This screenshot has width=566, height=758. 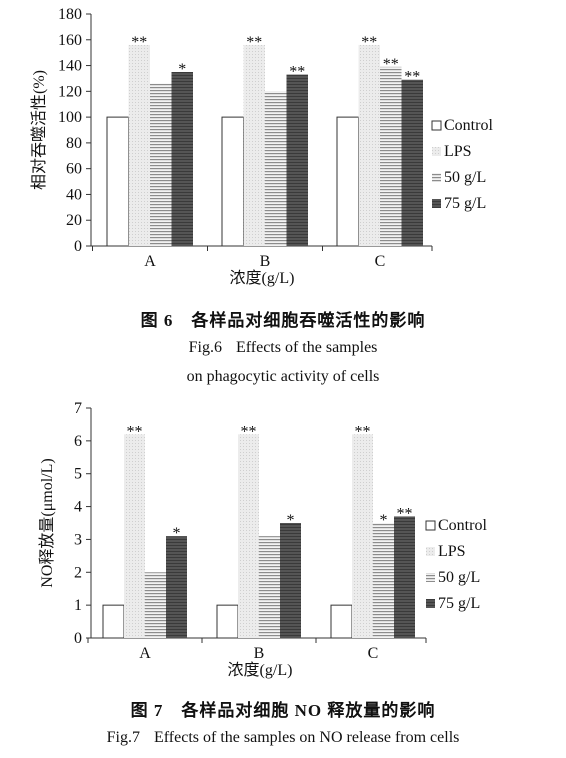 I want to click on y-tick-label: 80, so click(x=74, y=143).